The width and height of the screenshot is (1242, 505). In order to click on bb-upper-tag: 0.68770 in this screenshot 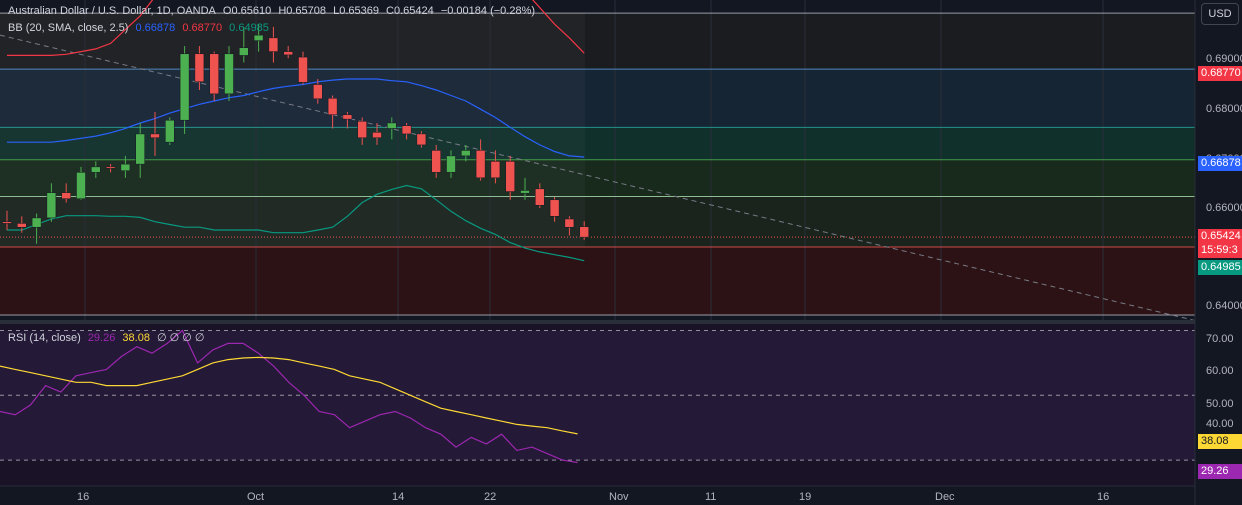, I will do `click(1220, 73)`.